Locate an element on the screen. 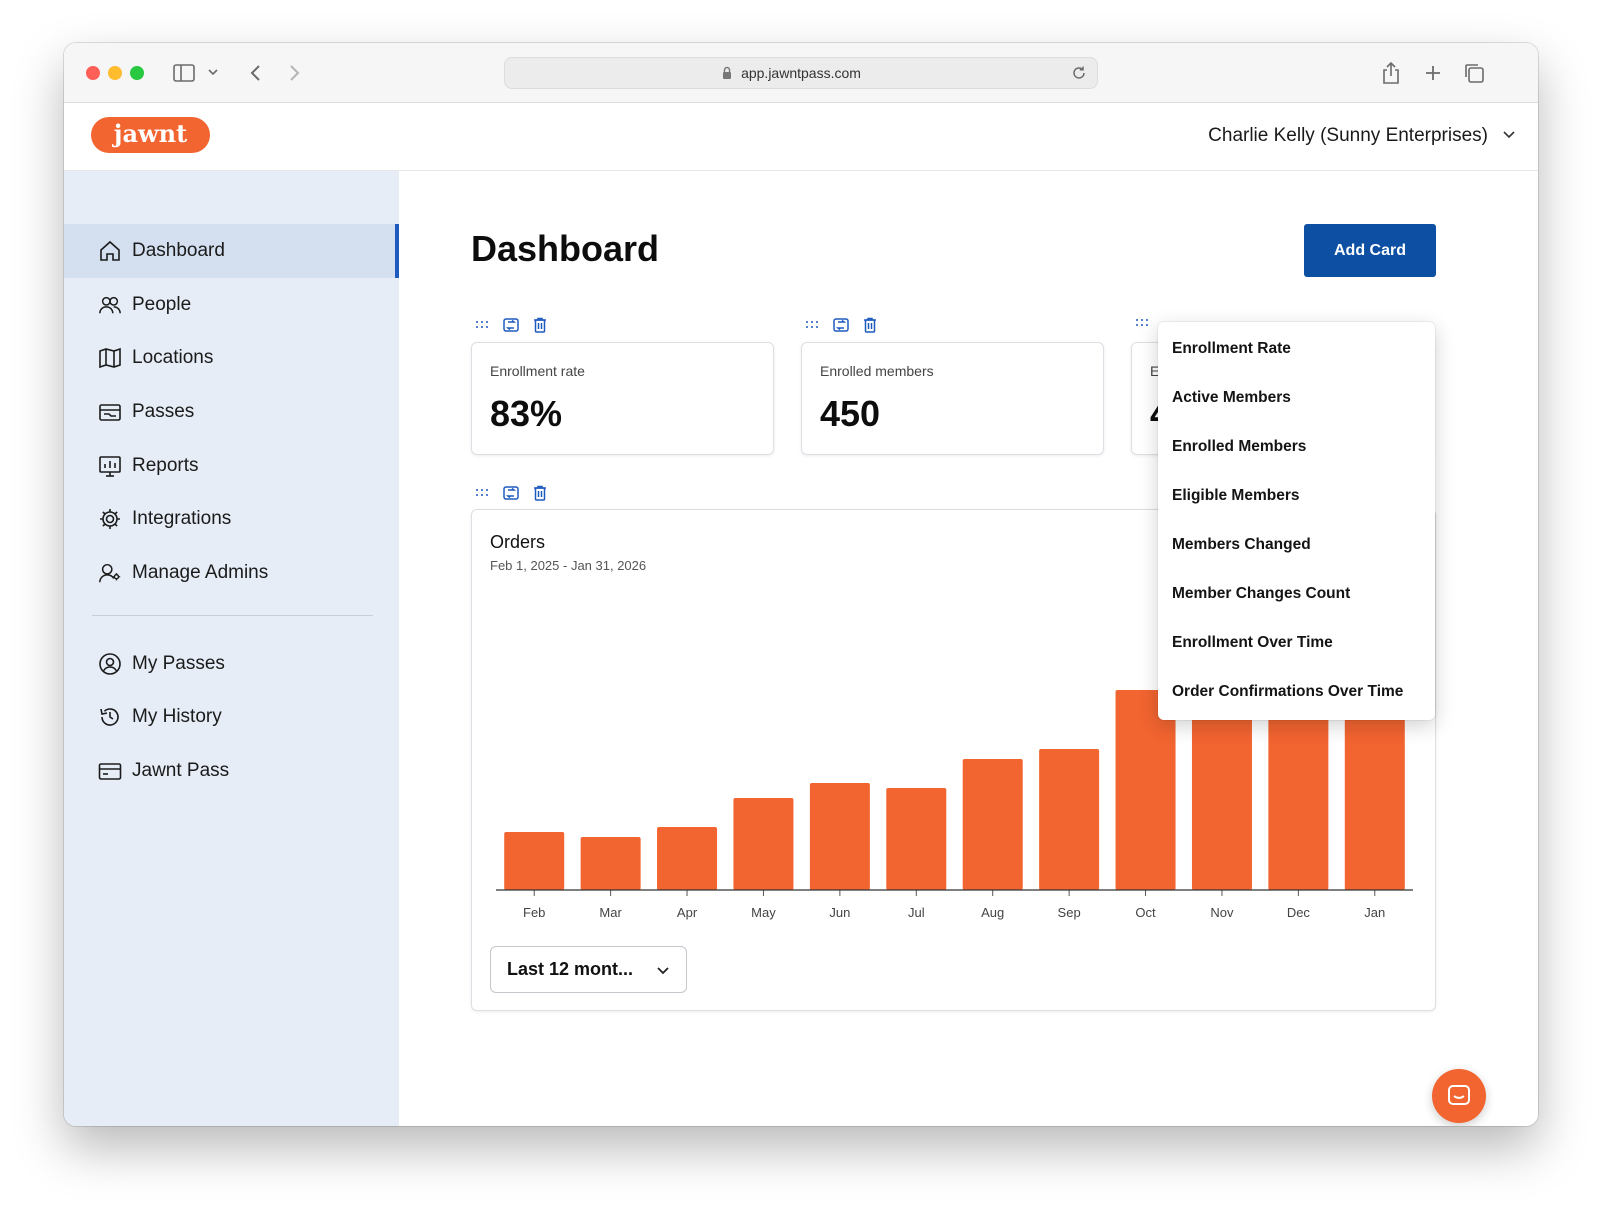 This screenshot has height=1209, width=1600. menu-item-member-changes-count: Member Changes Count is located at coordinates (1261, 593).